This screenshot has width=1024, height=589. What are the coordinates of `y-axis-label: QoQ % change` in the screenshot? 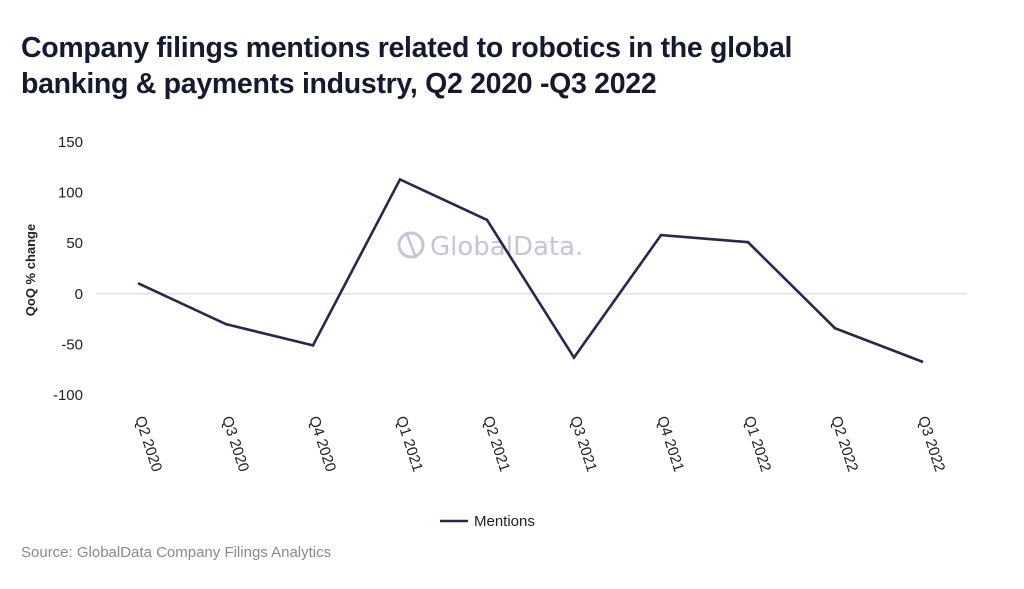 It's located at (30, 270).